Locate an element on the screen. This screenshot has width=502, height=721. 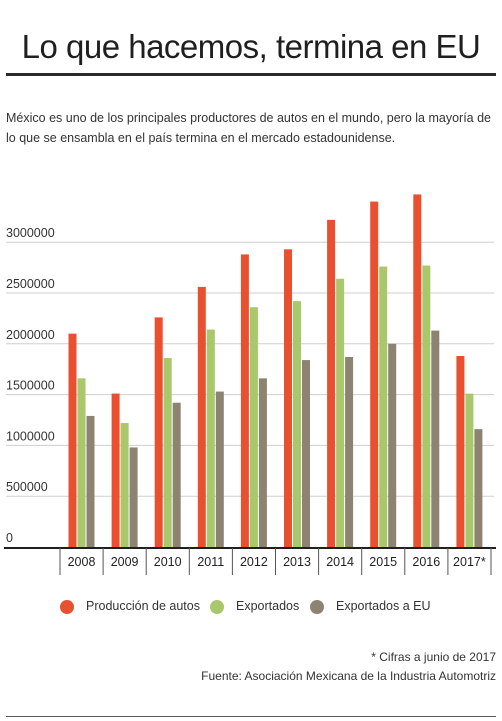
legend-swatch-produccion is located at coordinates (67, 607).